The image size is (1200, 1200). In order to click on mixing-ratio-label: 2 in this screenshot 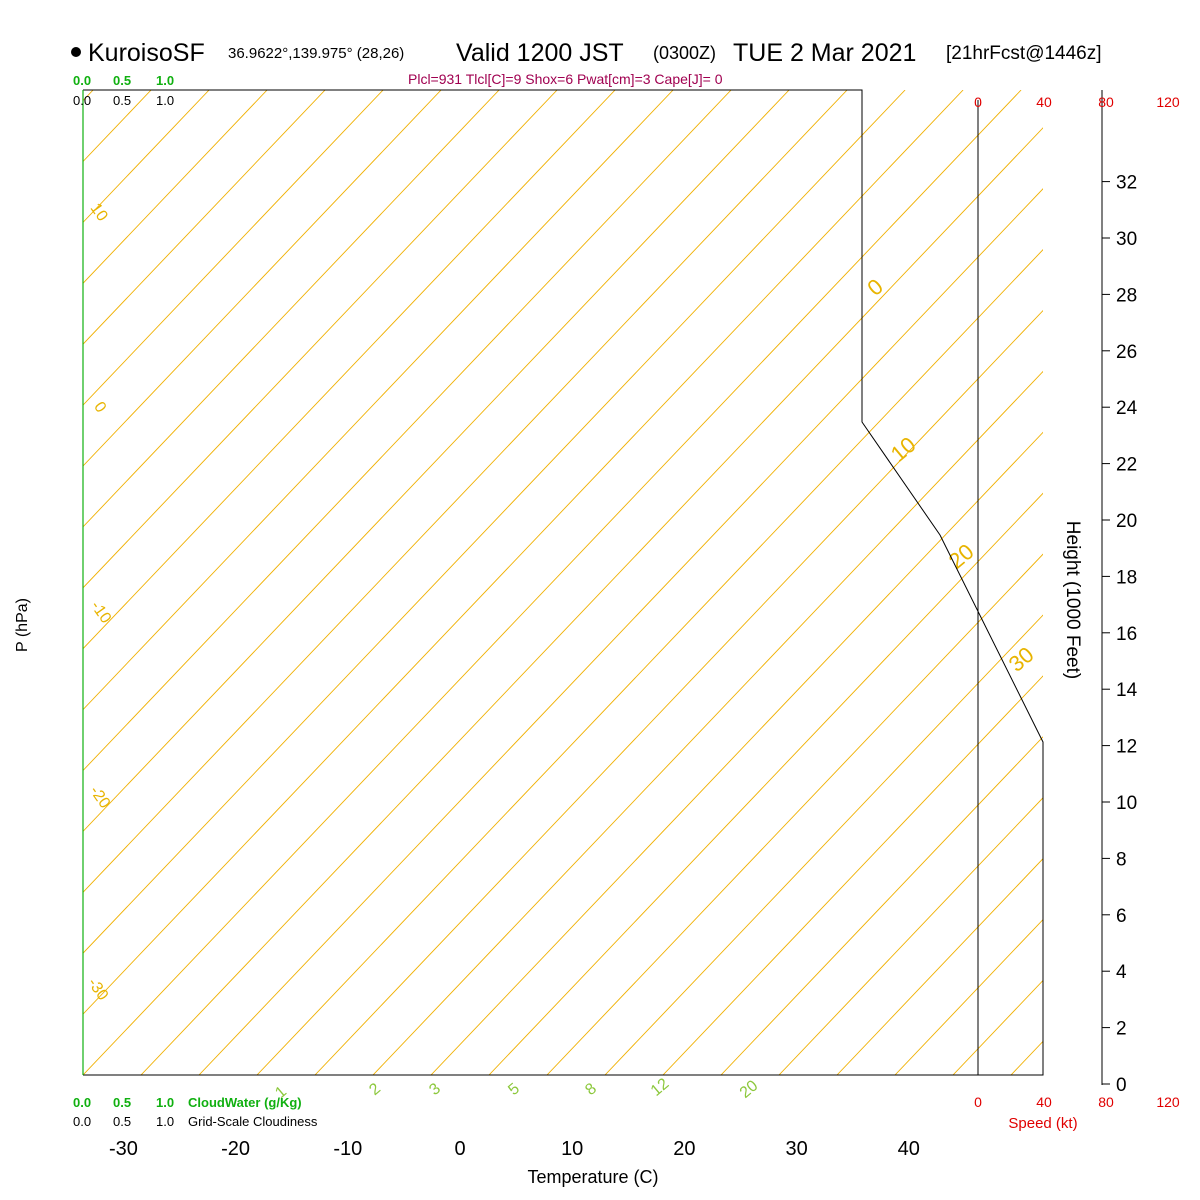, I will do `click(375, 1089)`.